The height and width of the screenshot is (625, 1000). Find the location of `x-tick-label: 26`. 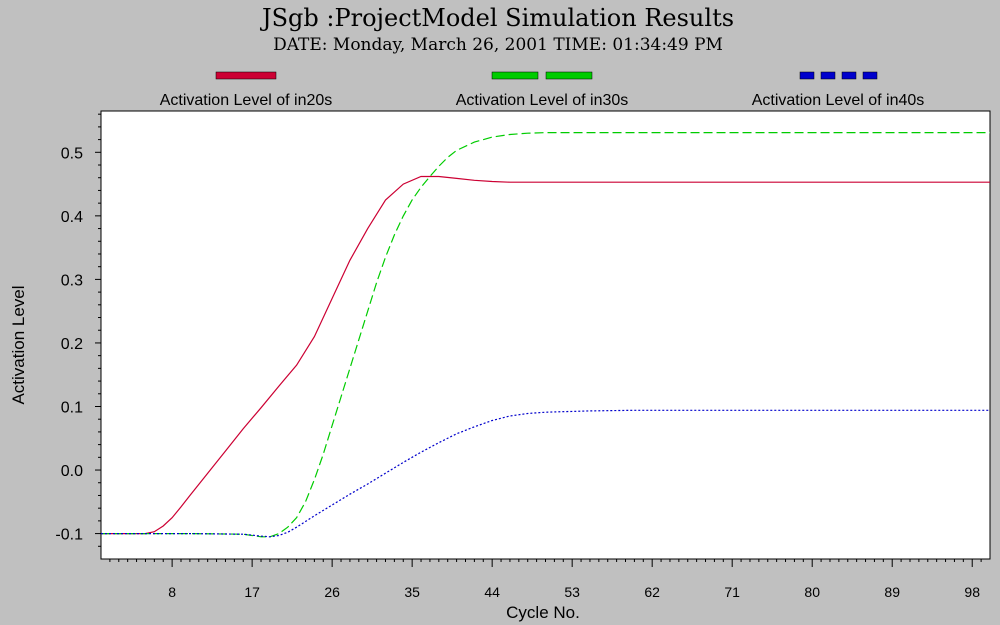

x-tick-label: 26 is located at coordinates (332, 592).